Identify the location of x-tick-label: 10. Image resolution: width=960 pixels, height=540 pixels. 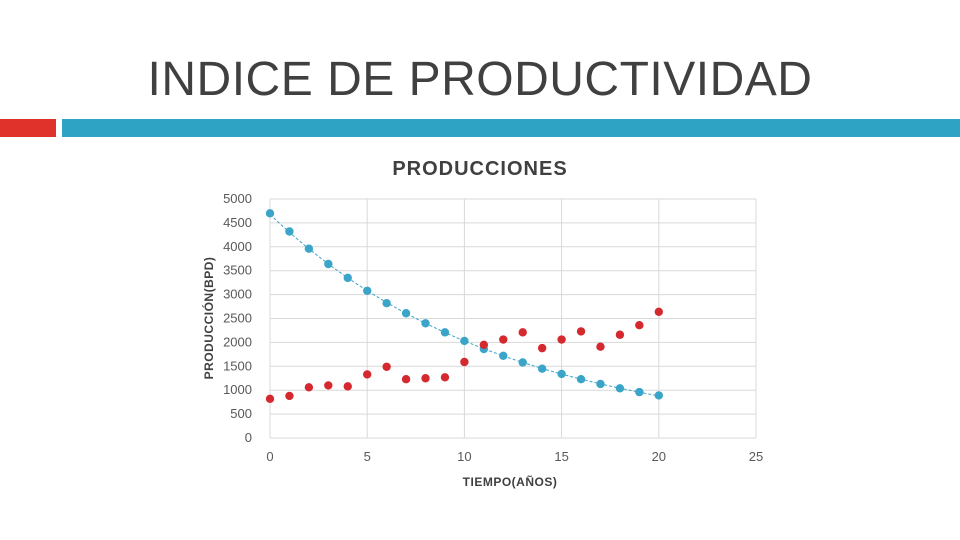
(464, 456).